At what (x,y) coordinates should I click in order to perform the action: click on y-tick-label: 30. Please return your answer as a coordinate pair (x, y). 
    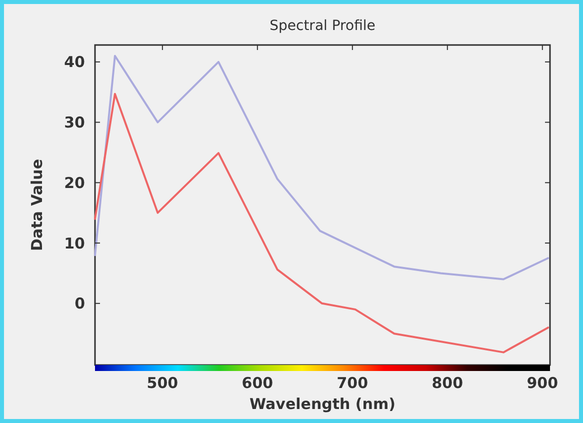
    Looking at the image, I should click on (74, 123).